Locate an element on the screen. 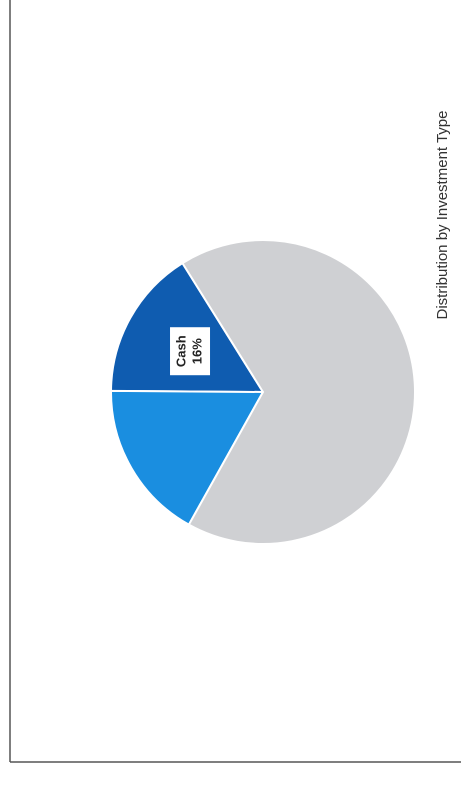  label-box is located at coordinates (190, 351).